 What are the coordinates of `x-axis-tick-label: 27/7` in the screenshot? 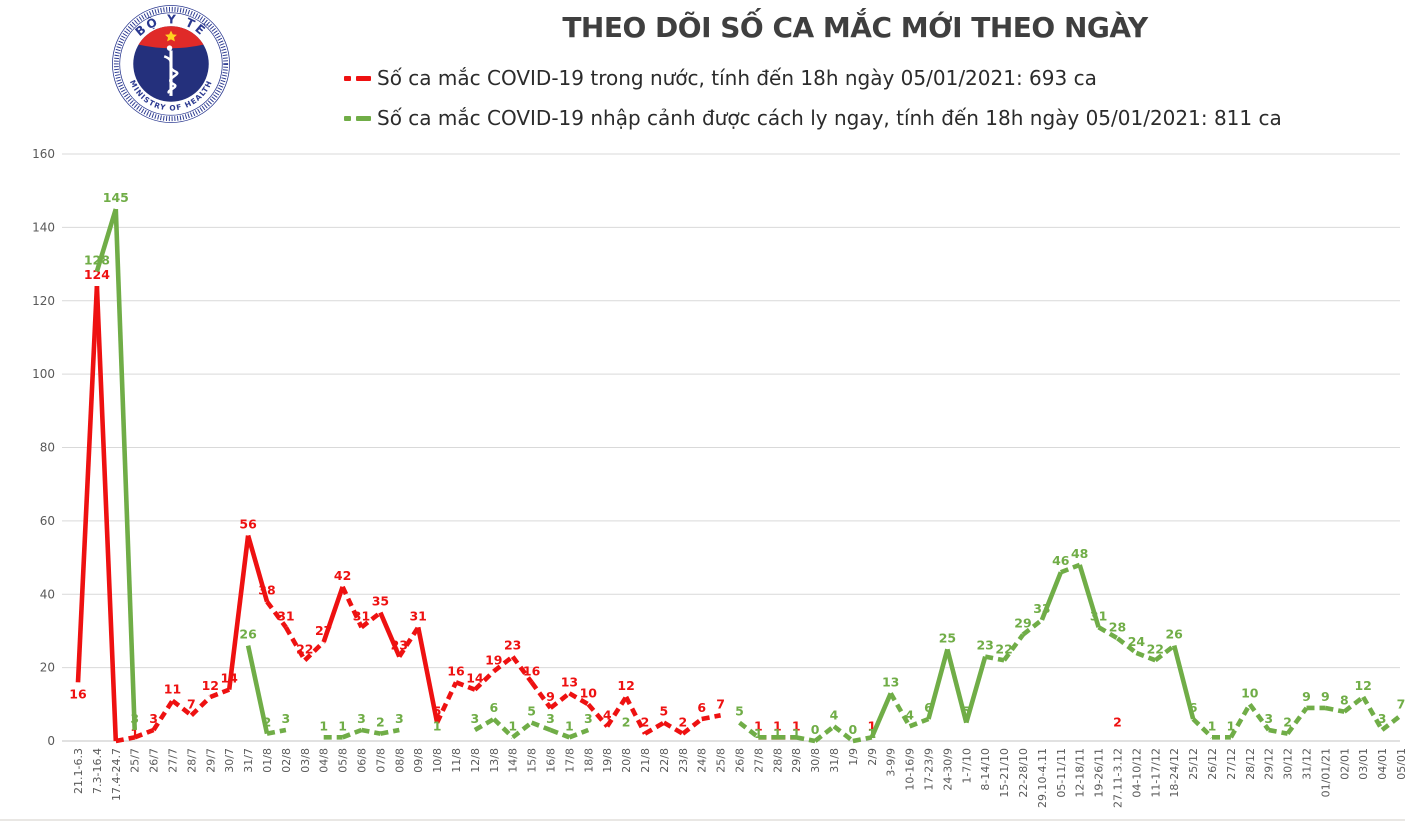 It's located at (173, 760).